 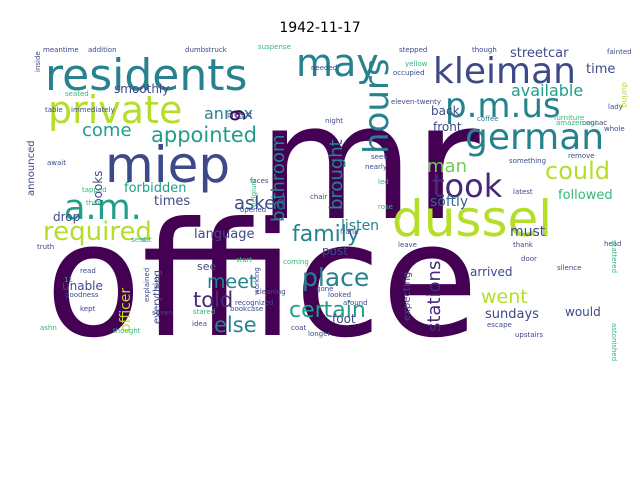 What do you see at coordinates (413, 50) in the screenshot?
I see `cloud-word: stepped` at bounding box center [413, 50].